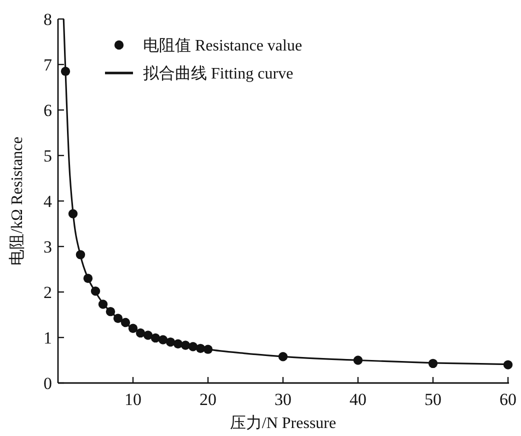 This screenshot has width=521, height=436. What do you see at coordinates (48, 110) in the screenshot?
I see `y-tick-label: 6` at bounding box center [48, 110].